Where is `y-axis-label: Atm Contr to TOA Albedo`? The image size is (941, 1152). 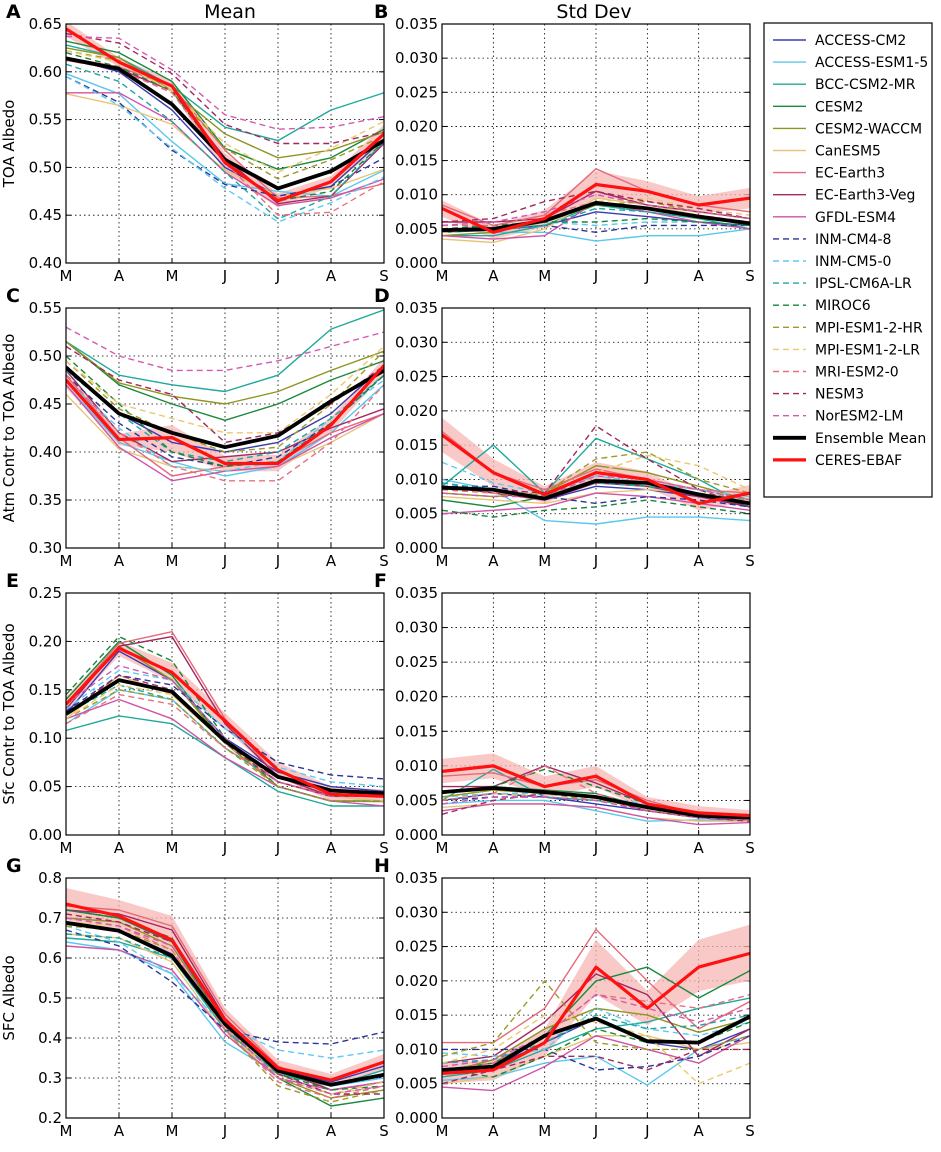
y-axis-label: Atm Contr to TOA Albedo is located at coordinates (9, 428).